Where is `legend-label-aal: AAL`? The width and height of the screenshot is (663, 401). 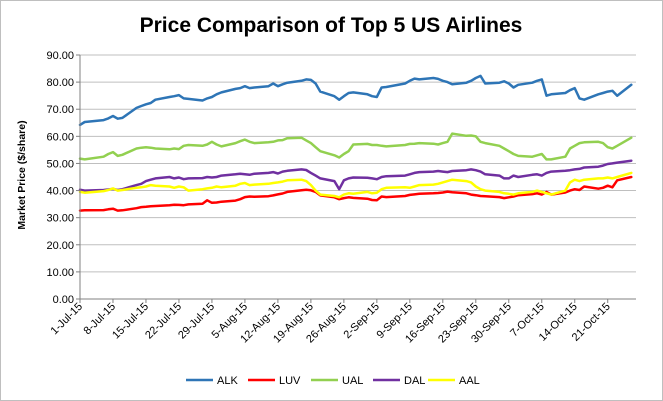
legend-label-aal: AAL is located at coordinates (469, 381).